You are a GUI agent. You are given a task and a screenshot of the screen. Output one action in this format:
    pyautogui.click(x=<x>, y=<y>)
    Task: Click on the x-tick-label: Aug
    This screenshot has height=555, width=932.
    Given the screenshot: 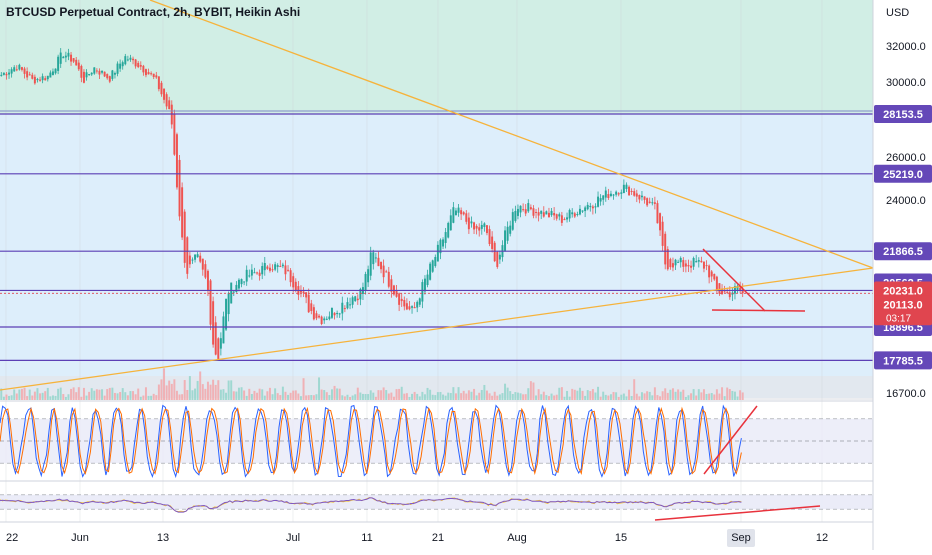 What is the action you would take?
    pyautogui.click(x=517, y=538)
    